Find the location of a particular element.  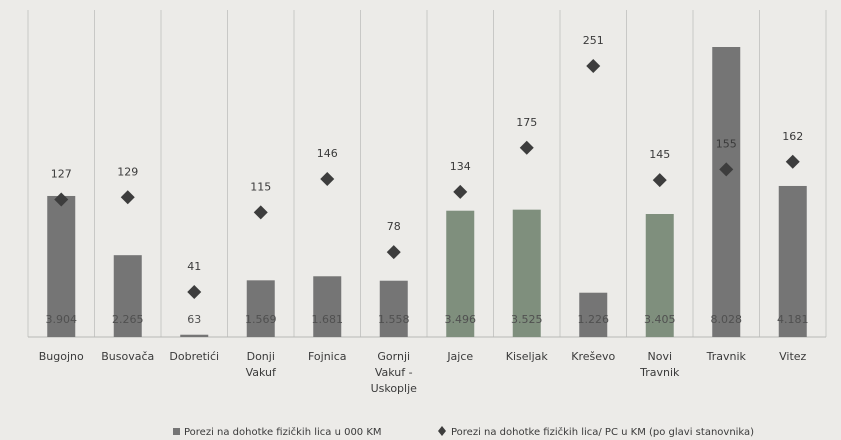

diamond-value-label: 145 is located at coordinates (659, 154).